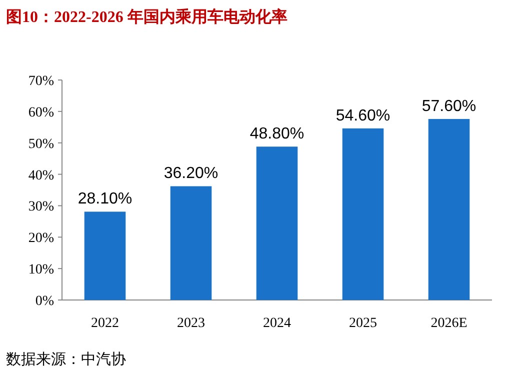  Describe the element at coordinates (277, 134) in the screenshot. I see `data-label: 48.80%` at that location.